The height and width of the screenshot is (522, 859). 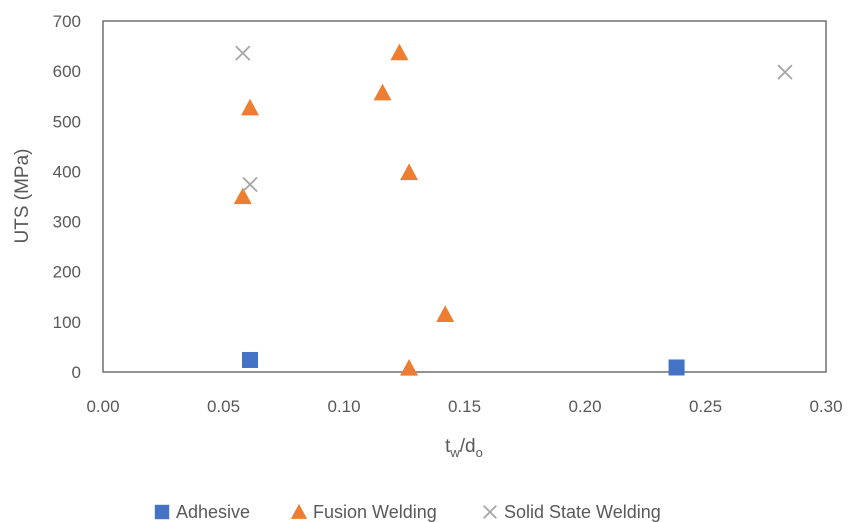 What do you see at coordinates (213, 512) in the screenshot?
I see `legend-label-adhesive: Adhesive` at bounding box center [213, 512].